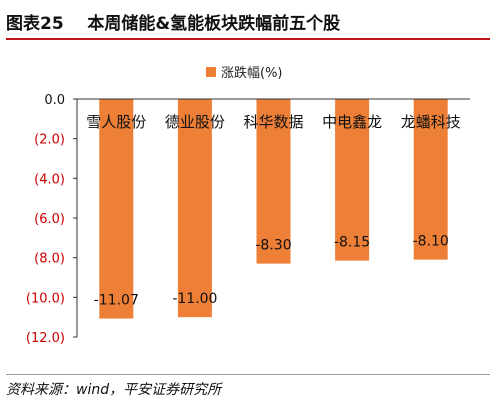  What do you see at coordinates (116, 301) in the screenshot?
I see `data-label: -11.07` at bounding box center [116, 301].